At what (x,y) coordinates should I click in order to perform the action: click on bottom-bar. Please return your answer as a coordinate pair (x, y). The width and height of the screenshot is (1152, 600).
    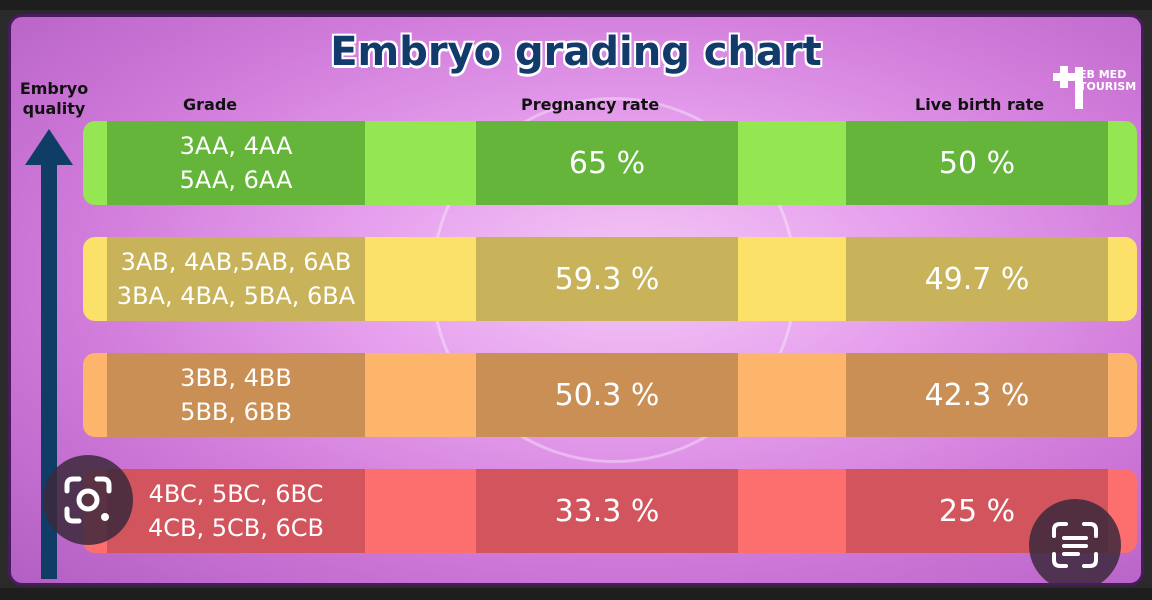
    Looking at the image, I should click on (576, 594).